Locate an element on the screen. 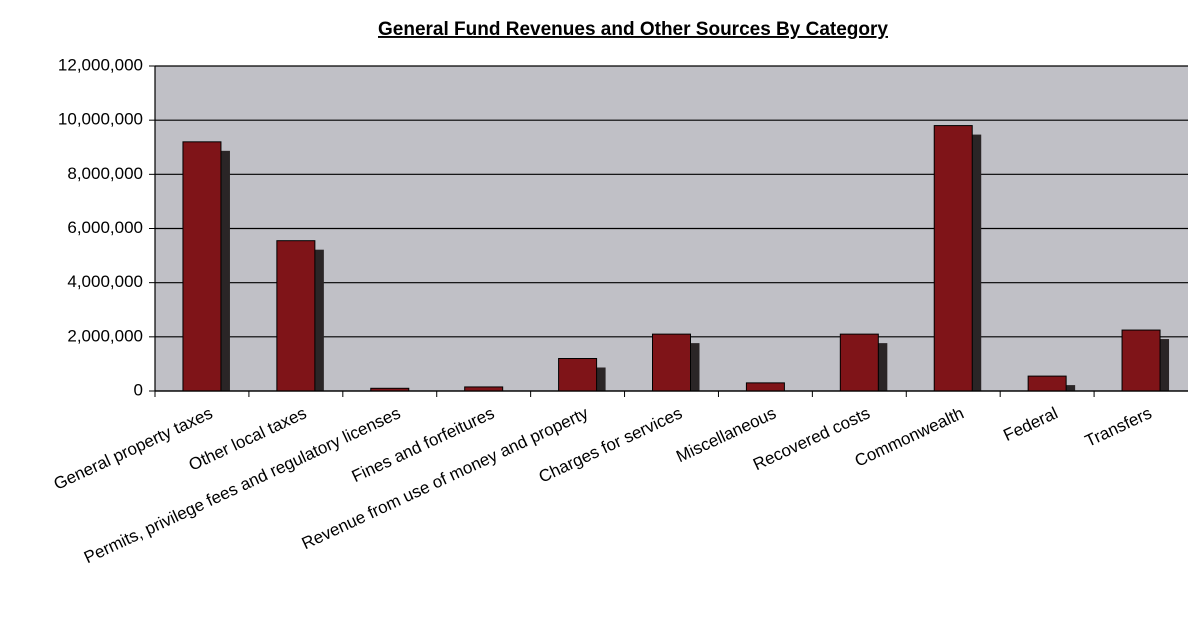 The height and width of the screenshot is (643, 1190). y-tick-label: 0 is located at coordinates (138, 389).